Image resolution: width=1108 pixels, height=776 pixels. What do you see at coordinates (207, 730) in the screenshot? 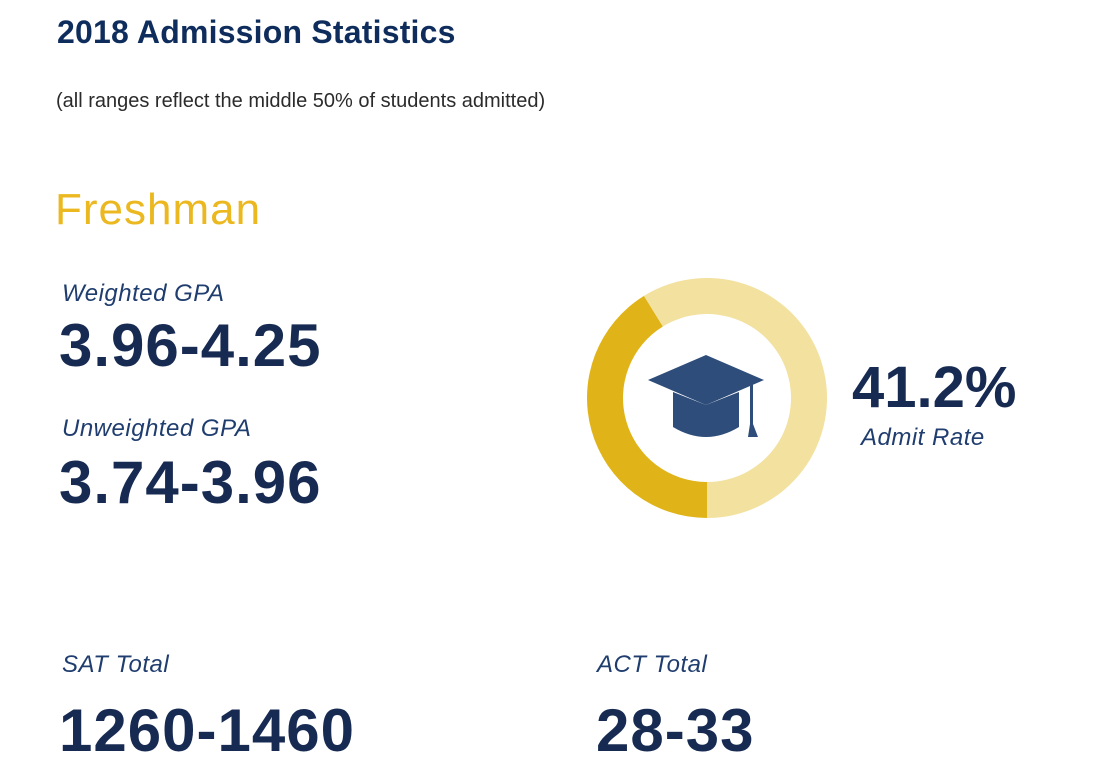
I see `sat-total-value: 1260-1460` at bounding box center [207, 730].